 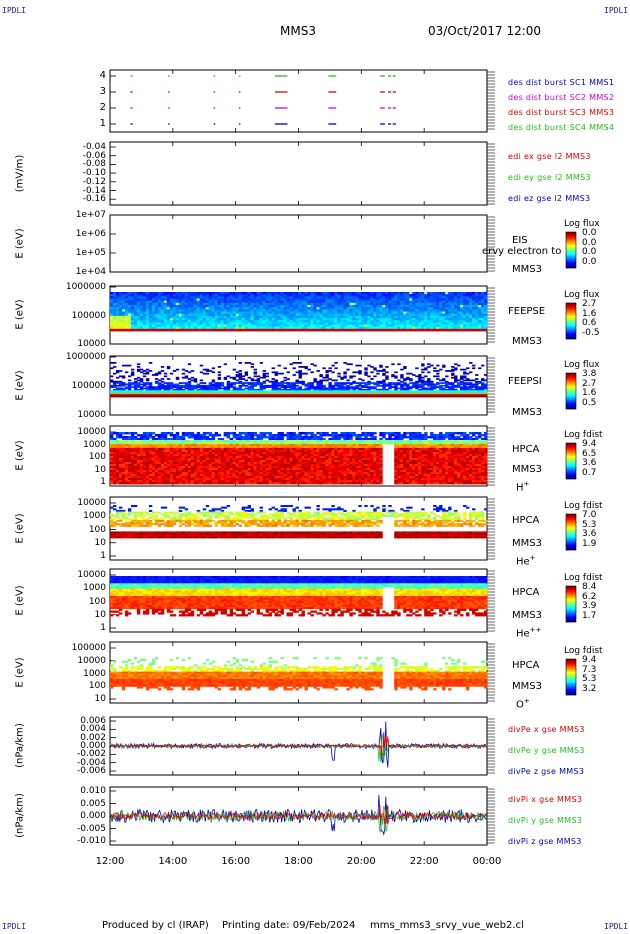 What do you see at coordinates (20, 672) in the screenshot?
I see `y-axis-title-hpca_o: E (eV)` at bounding box center [20, 672].